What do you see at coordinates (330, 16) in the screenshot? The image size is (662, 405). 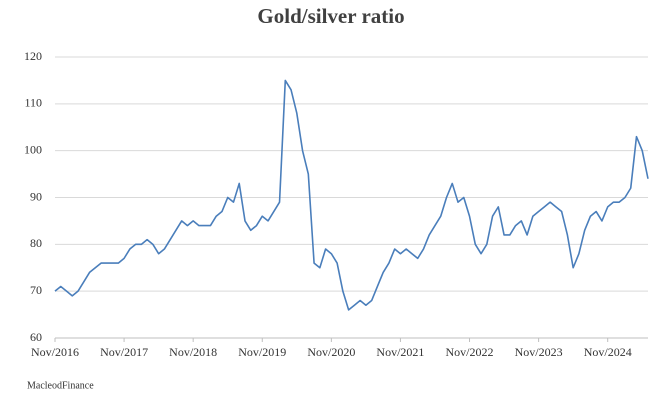 I see `chart-title: Gold/silver ratio` at bounding box center [330, 16].